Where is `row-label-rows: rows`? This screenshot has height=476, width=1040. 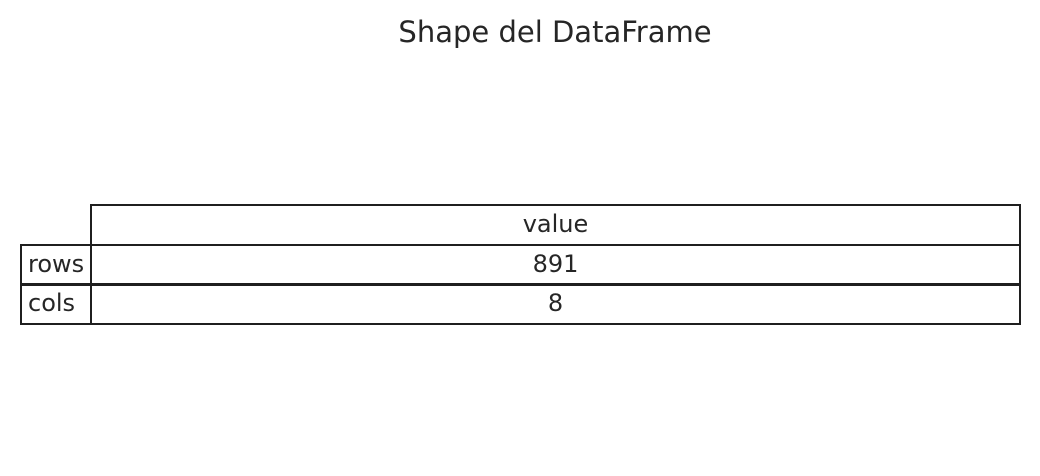
row-label-rows: rows is located at coordinates (56, 265).